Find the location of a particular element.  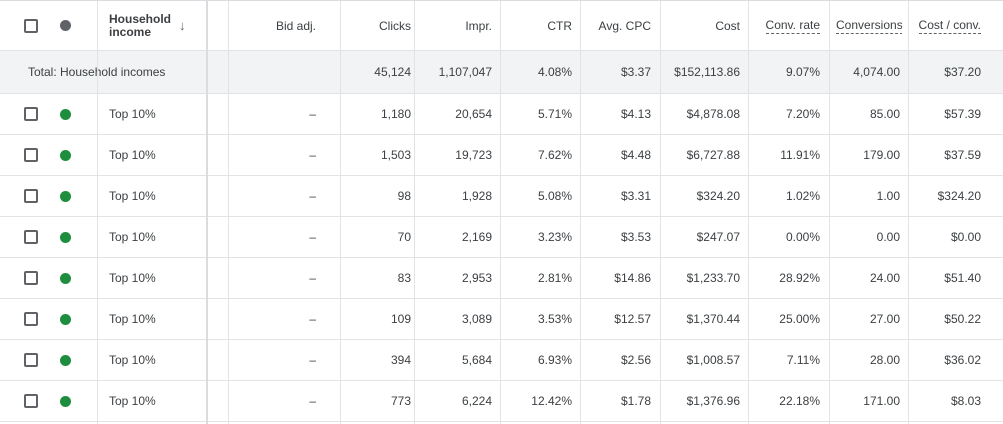

total-cost-per-conv: $37.20 is located at coordinates (962, 72).